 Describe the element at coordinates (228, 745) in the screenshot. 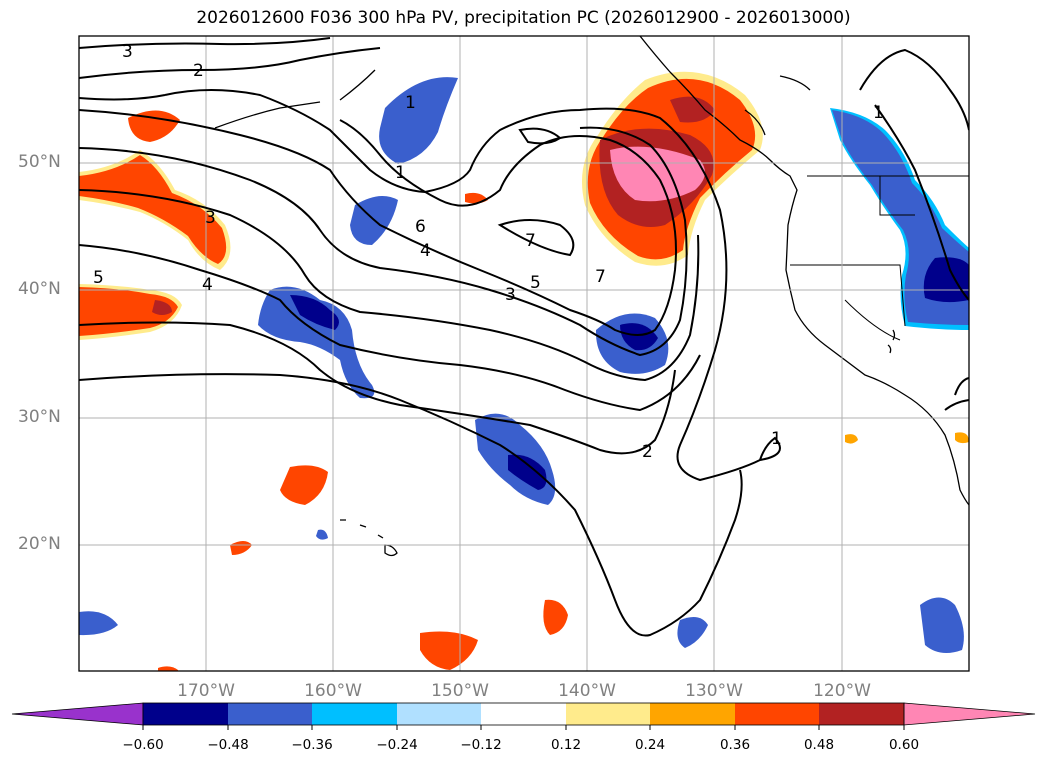

I see `colorbar-tick-label: −0.48` at that location.